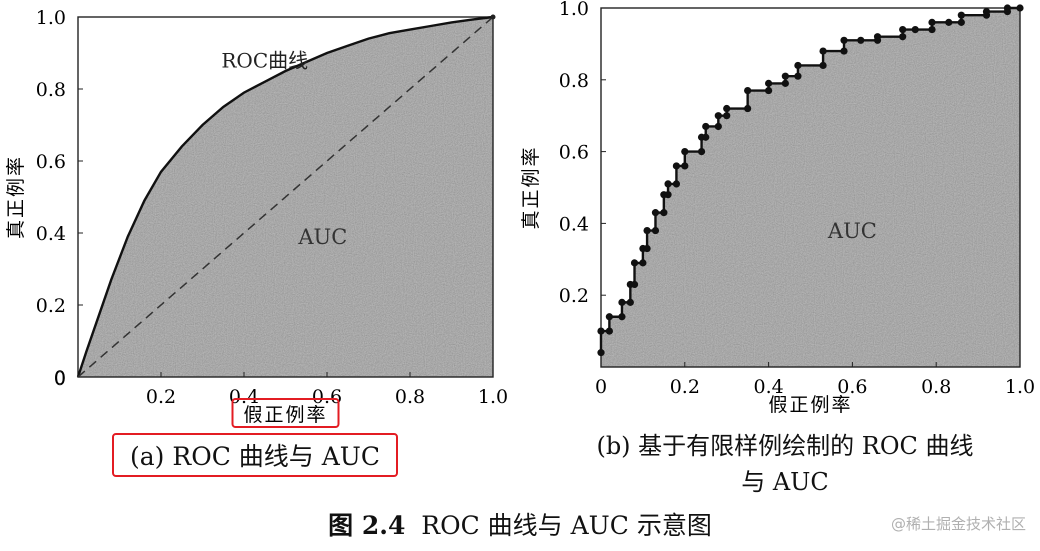 Image resolution: width=1040 pixels, height=551 pixels. What do you see at coordinates (566, 525) in the screenshot?
I see `figure-title-text: ROC 曲线与 AUC 示意图` at bounding box center [566, 525].